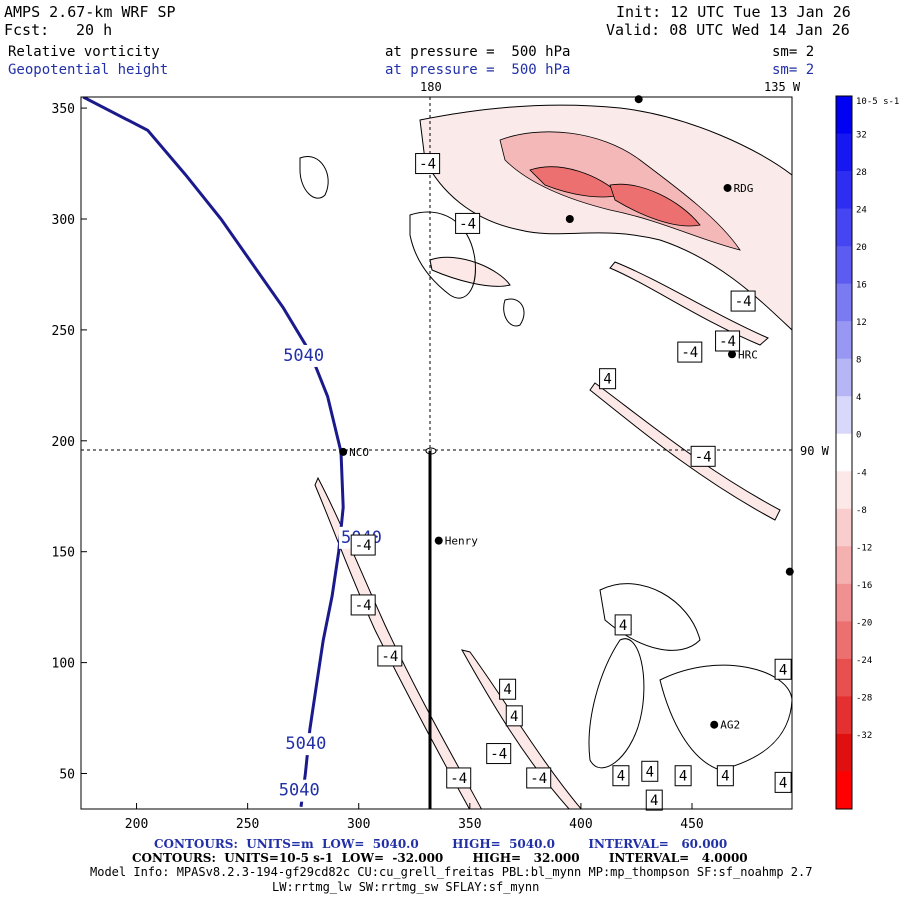  Describe the element at coordinates (744, 188) in the screenshot. I see `station-label: RDG` at that location.